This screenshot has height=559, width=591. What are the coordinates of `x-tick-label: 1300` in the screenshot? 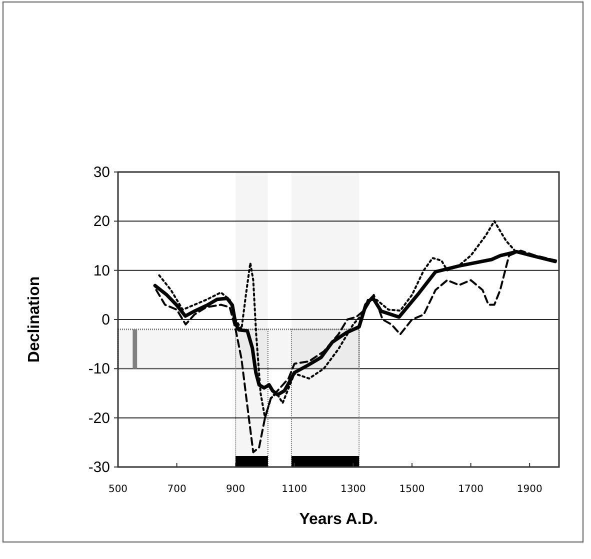 It's located at (353, 489).